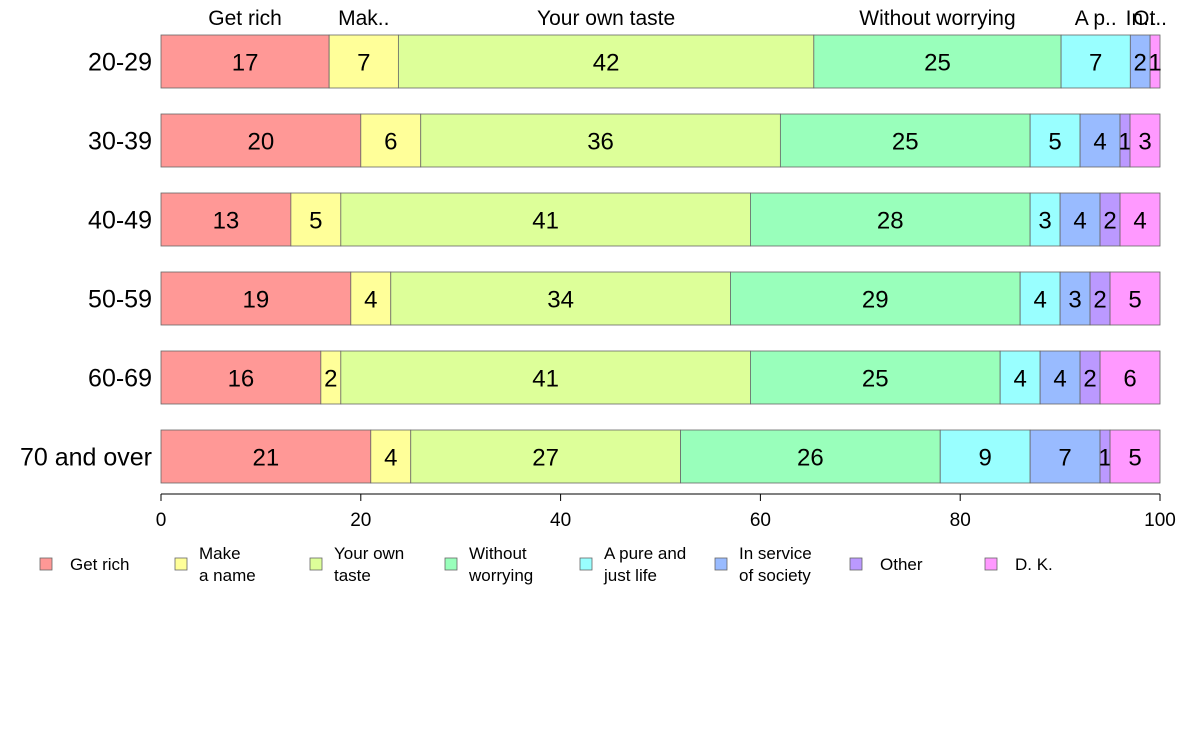  I want to click on legend-label: Your own, so click(369, 553).